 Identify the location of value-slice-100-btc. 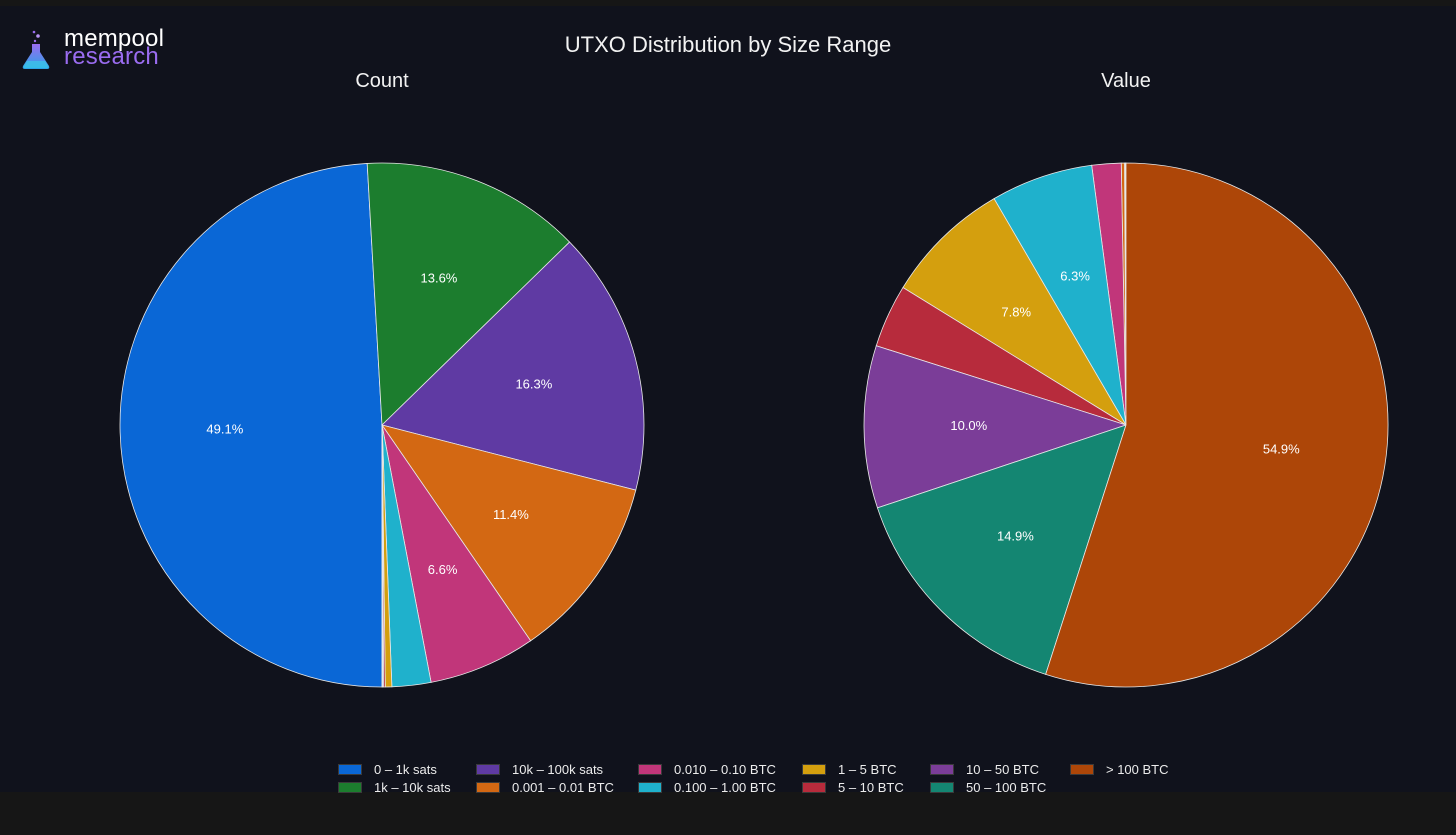
(1217, 425).